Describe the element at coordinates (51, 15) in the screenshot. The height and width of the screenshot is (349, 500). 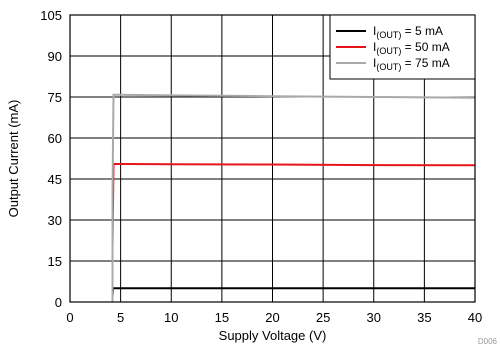
I see `y-tick-label: 105` at that location.